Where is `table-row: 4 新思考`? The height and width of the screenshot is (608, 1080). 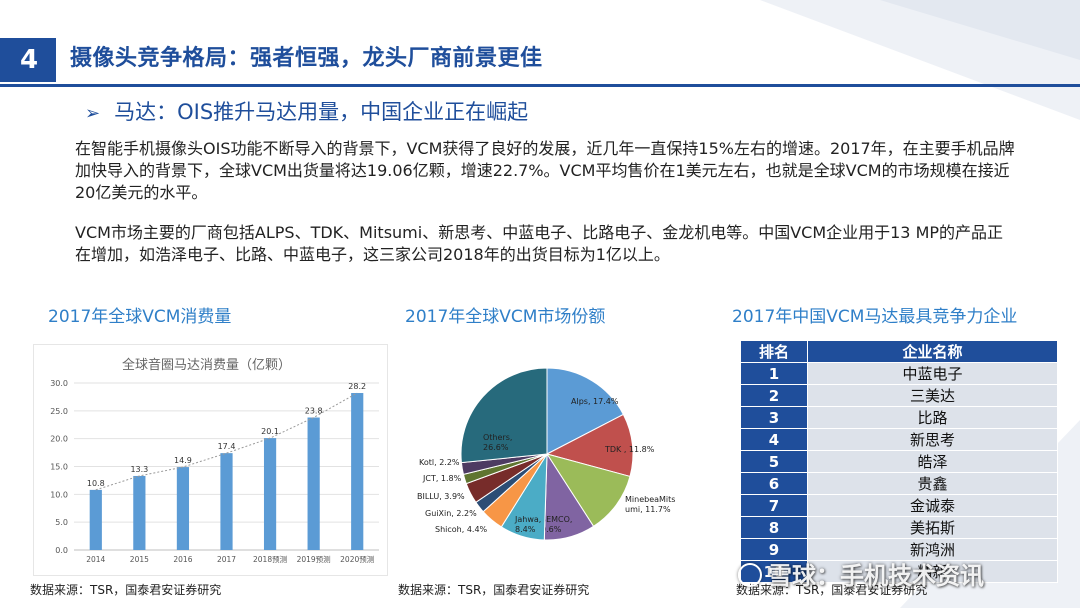
table-row: 4 新思考 is located at coordinates (899, 439).